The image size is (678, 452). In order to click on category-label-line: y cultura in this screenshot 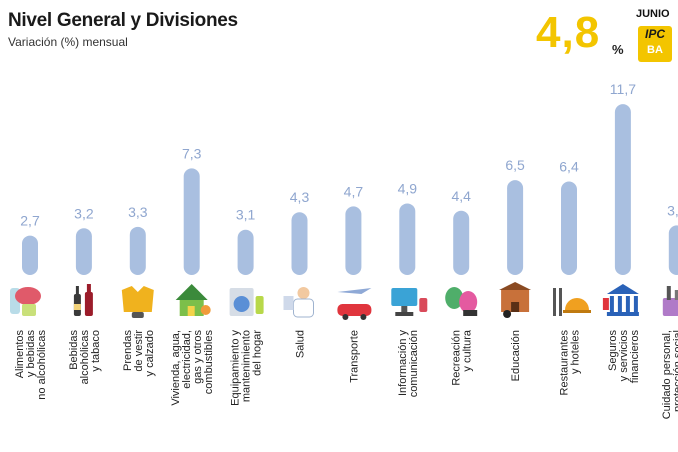, I will do `click(468, 350)`.